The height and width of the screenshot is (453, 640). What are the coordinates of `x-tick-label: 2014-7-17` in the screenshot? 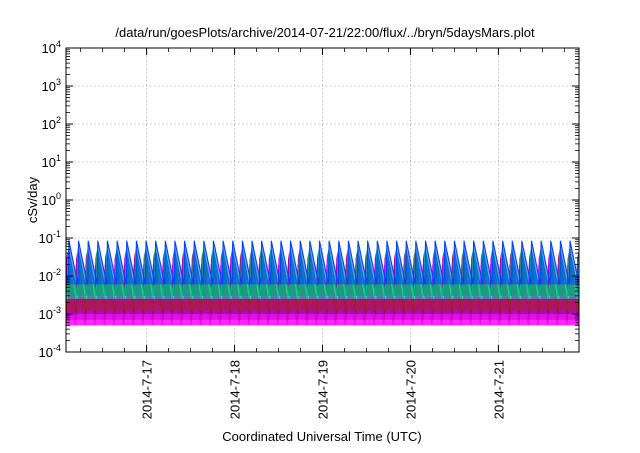 It's located at (147, 389).